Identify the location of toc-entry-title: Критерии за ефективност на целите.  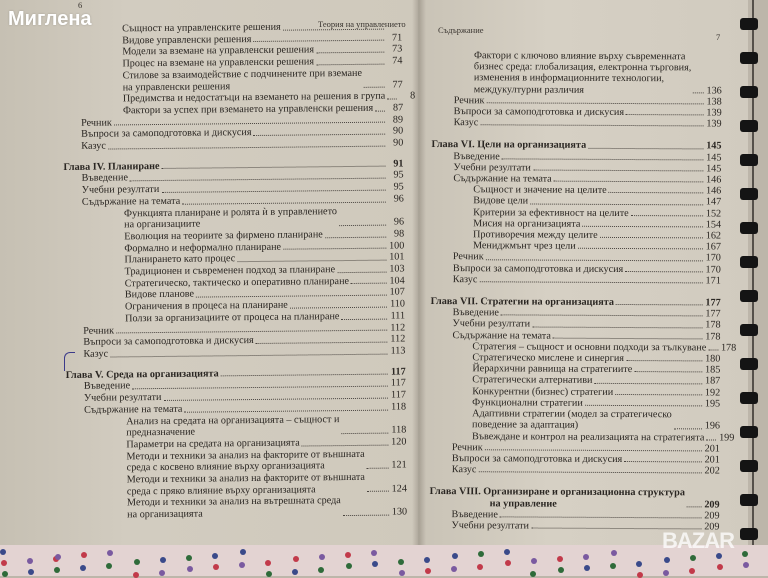
(551, 213).